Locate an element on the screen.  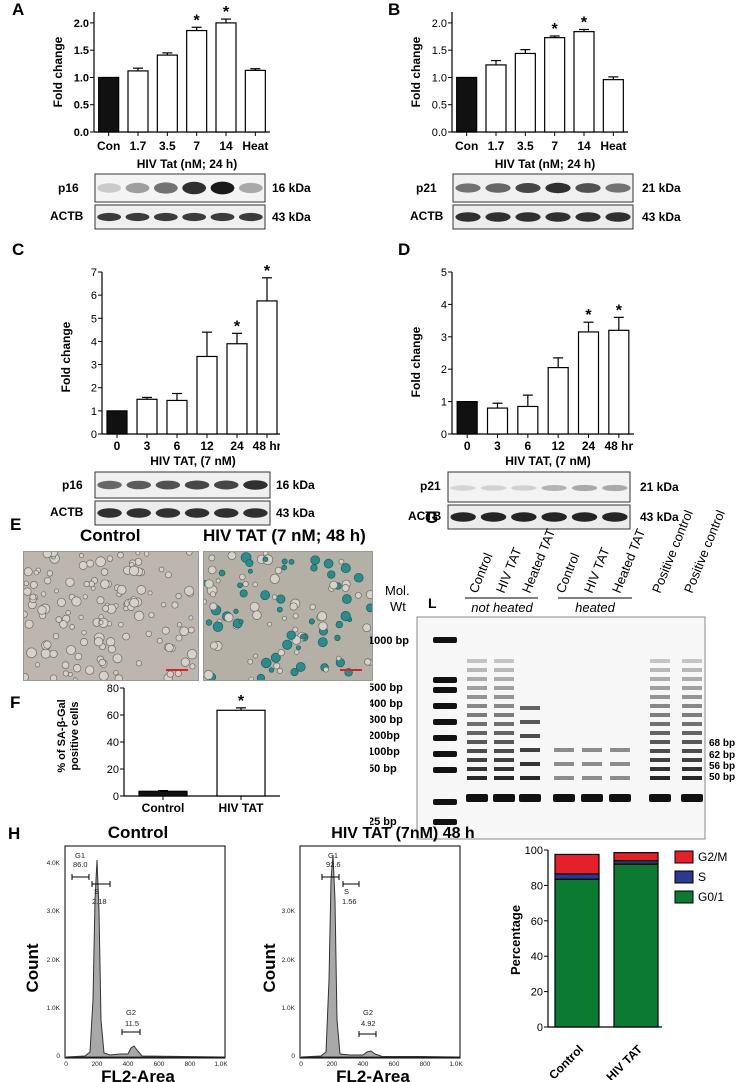
blot-A: p16 16 kDa ACTB 43 kDa is located at coordinates (180, 201).